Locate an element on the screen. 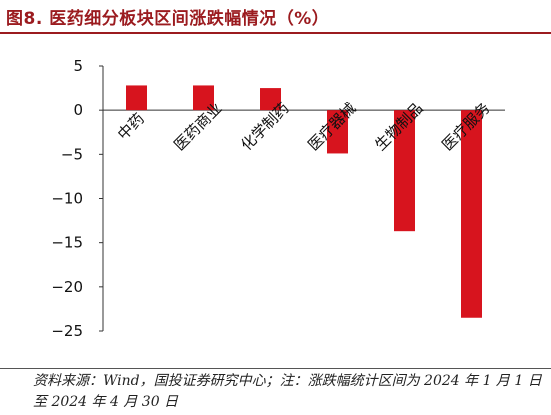 This screenshot has width=551, height=415. y-tick-label: −20 is located at coordinates (67, 287).